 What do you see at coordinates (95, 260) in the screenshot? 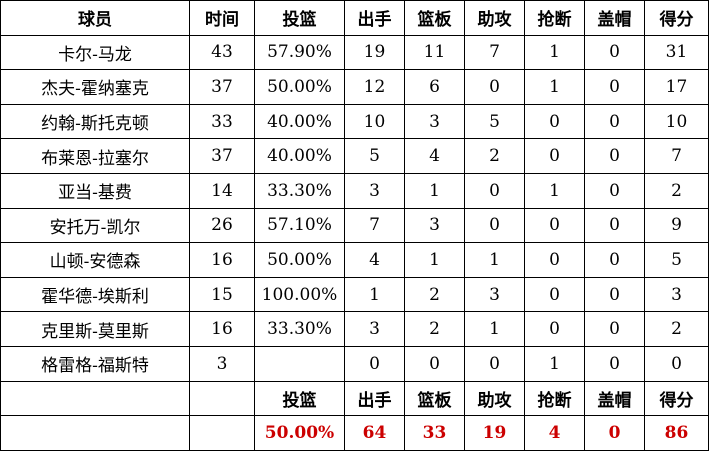
I see `cell-player: 山顿-安德森` at bounding box center [95, 260].